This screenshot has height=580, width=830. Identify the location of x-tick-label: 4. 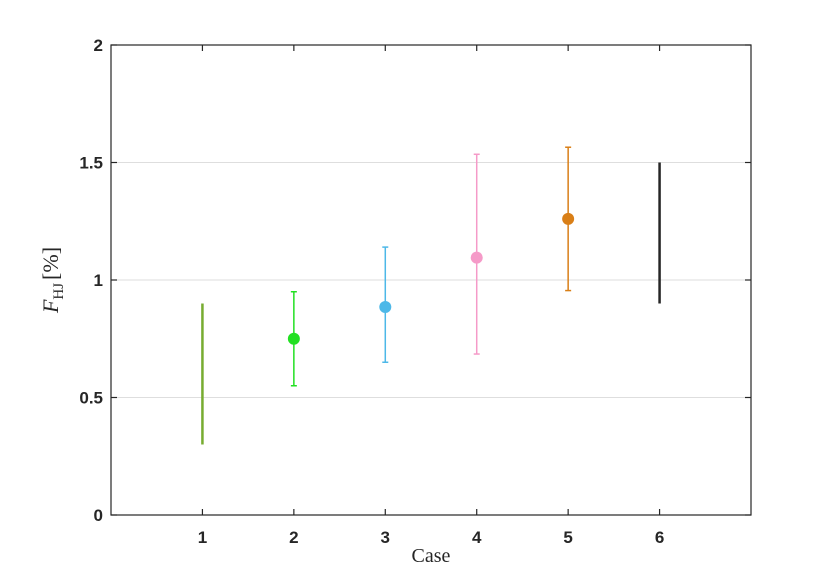
(477, 537).